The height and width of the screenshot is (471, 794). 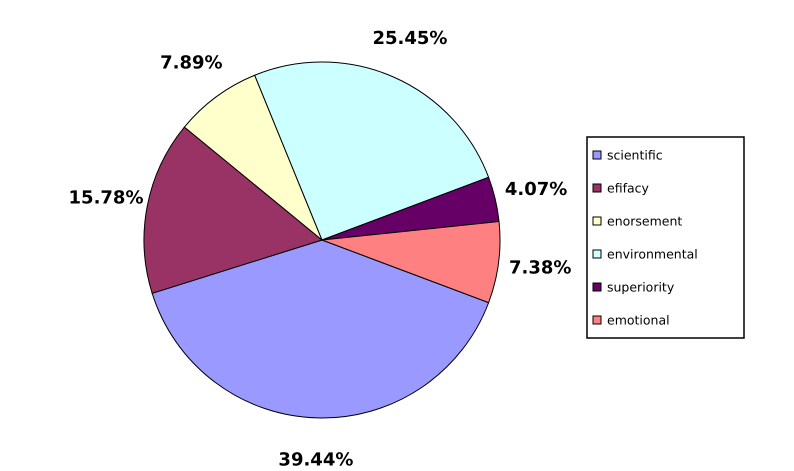 What do you see at coordinates (652, 254) in the screenshot?
I see `legend-label: environmental` at bounding box center [652, 254].